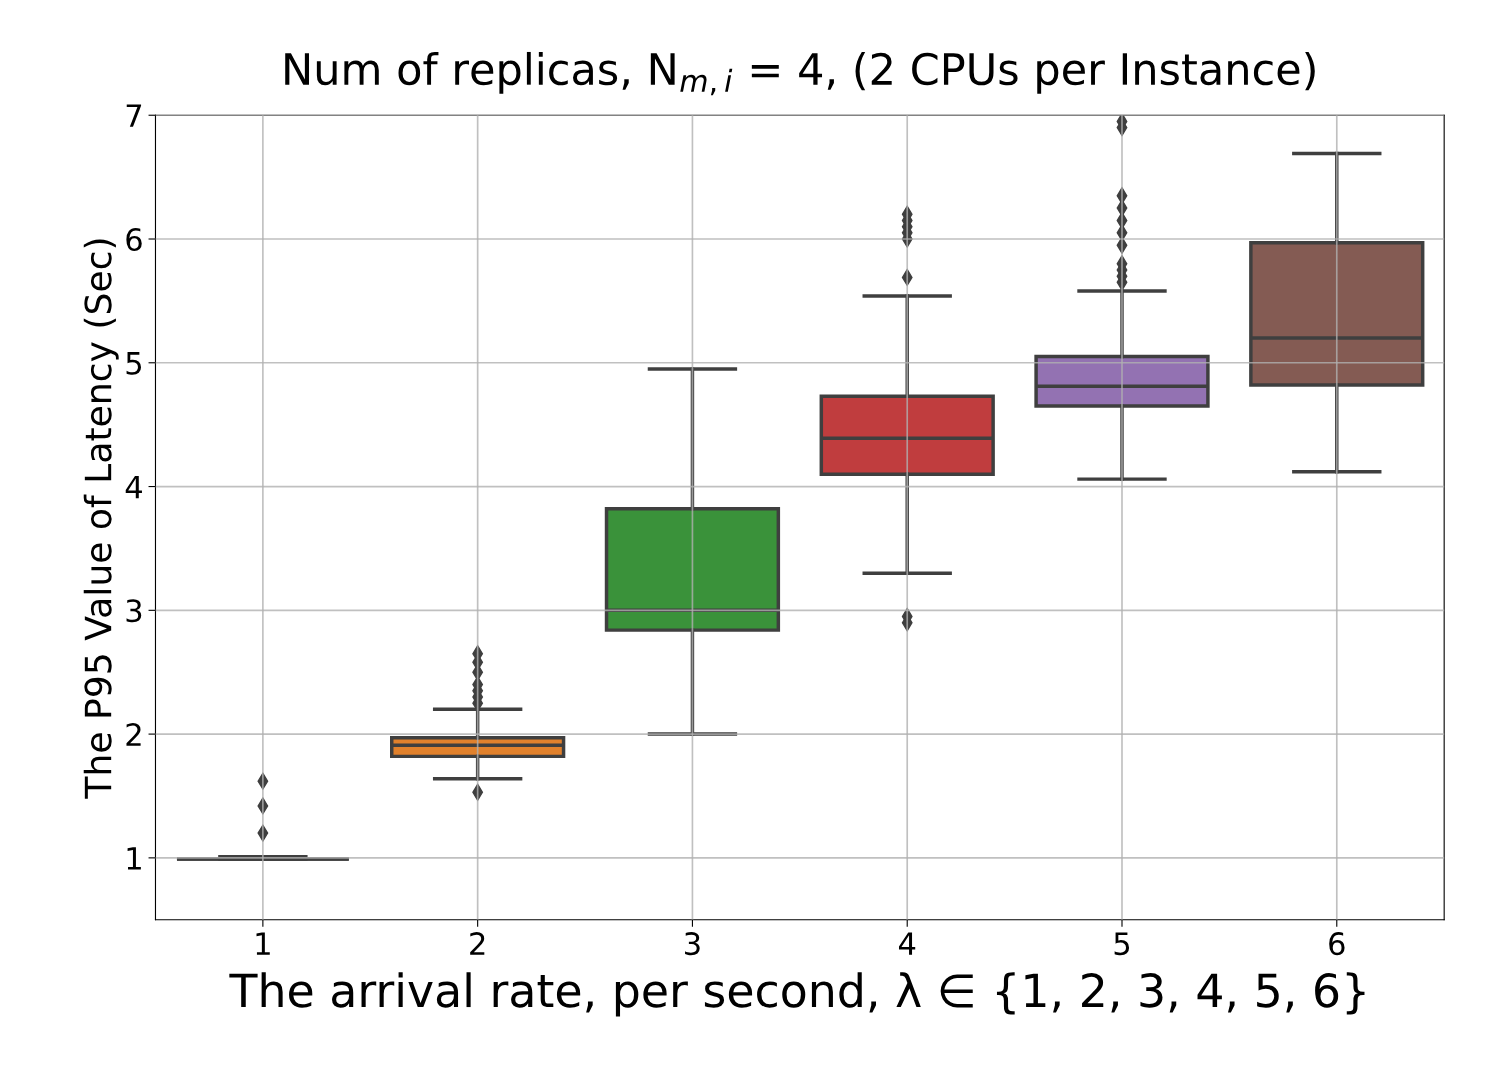 Image resolution: width=1495 pixels, height=1067 pixels. What do you see at coordinates (101, 519) in the screenshot?
I see `y-axis-title: The P95 Value of Latency (Sec)` at bounding box center [101, 519].